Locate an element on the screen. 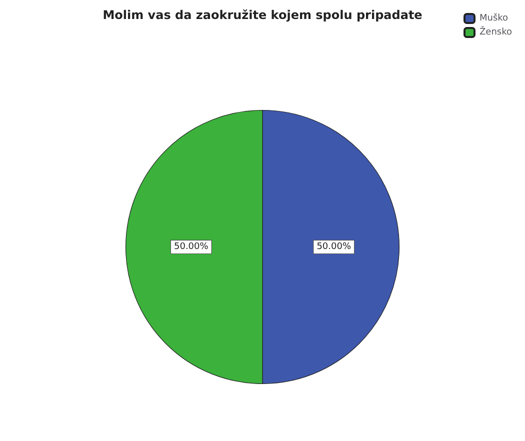 This screenshot has height=441, width=525. legend-label: Muško is located at coordinates (494, 18).